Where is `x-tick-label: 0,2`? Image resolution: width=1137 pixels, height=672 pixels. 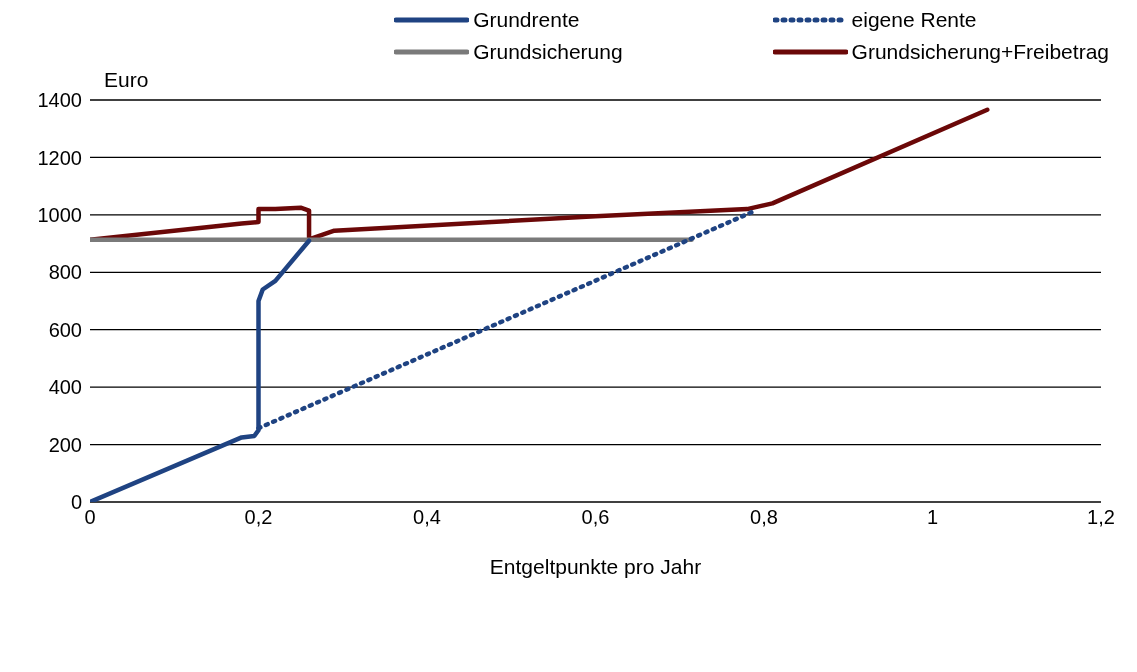
x-tick-label: 0,2 is located at coordinates (258, 517).